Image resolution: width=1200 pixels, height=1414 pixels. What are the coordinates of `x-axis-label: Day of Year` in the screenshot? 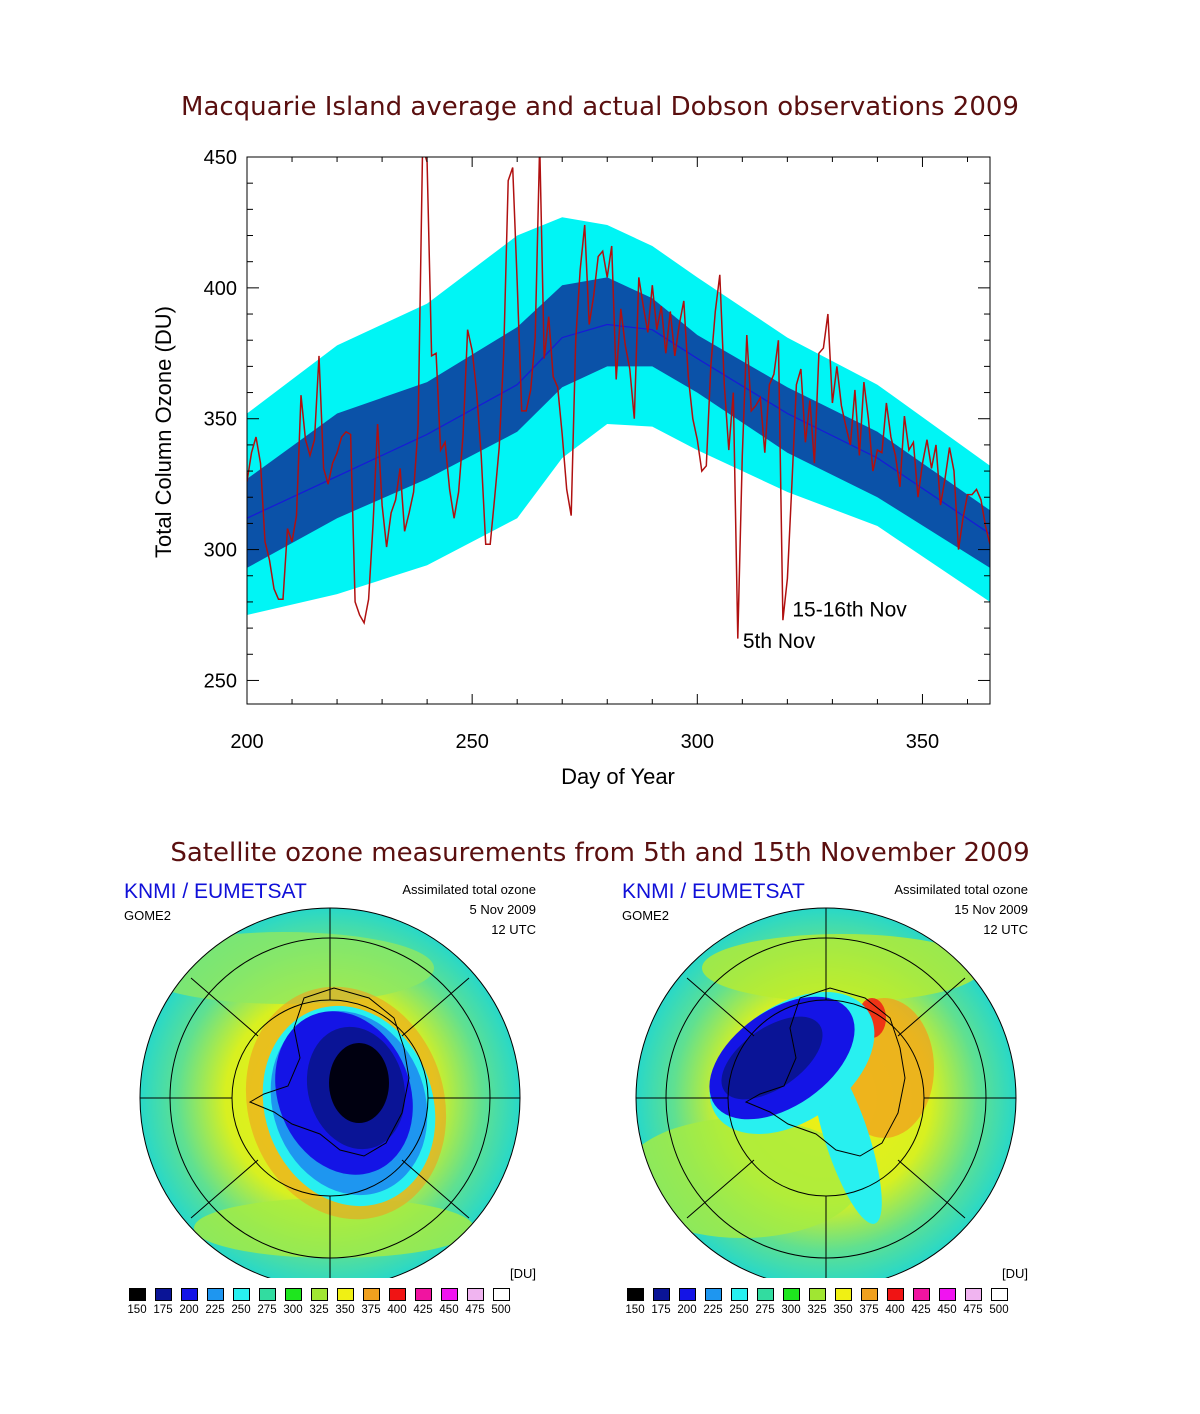 It's located at (618, 776).